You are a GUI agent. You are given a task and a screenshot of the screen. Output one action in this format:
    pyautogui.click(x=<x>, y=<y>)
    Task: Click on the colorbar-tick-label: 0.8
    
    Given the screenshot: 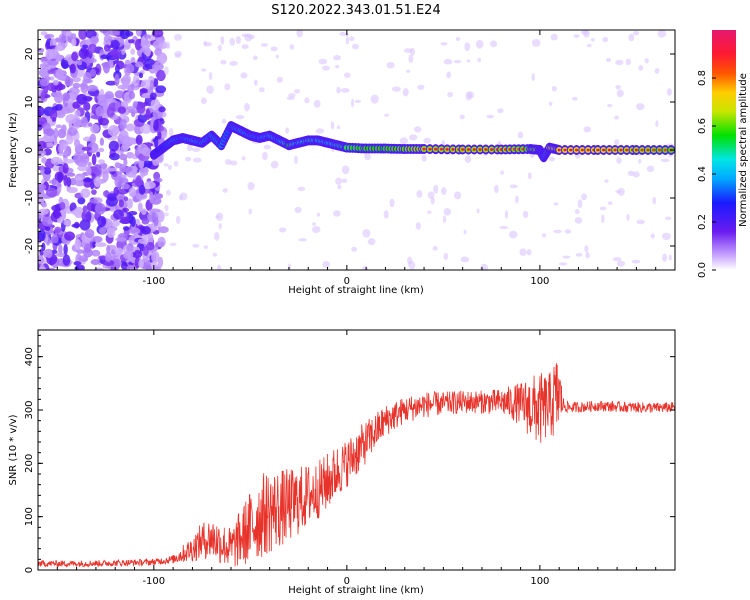 What is the action you would take?
    pyautogui.click(x=702, y=78)
    